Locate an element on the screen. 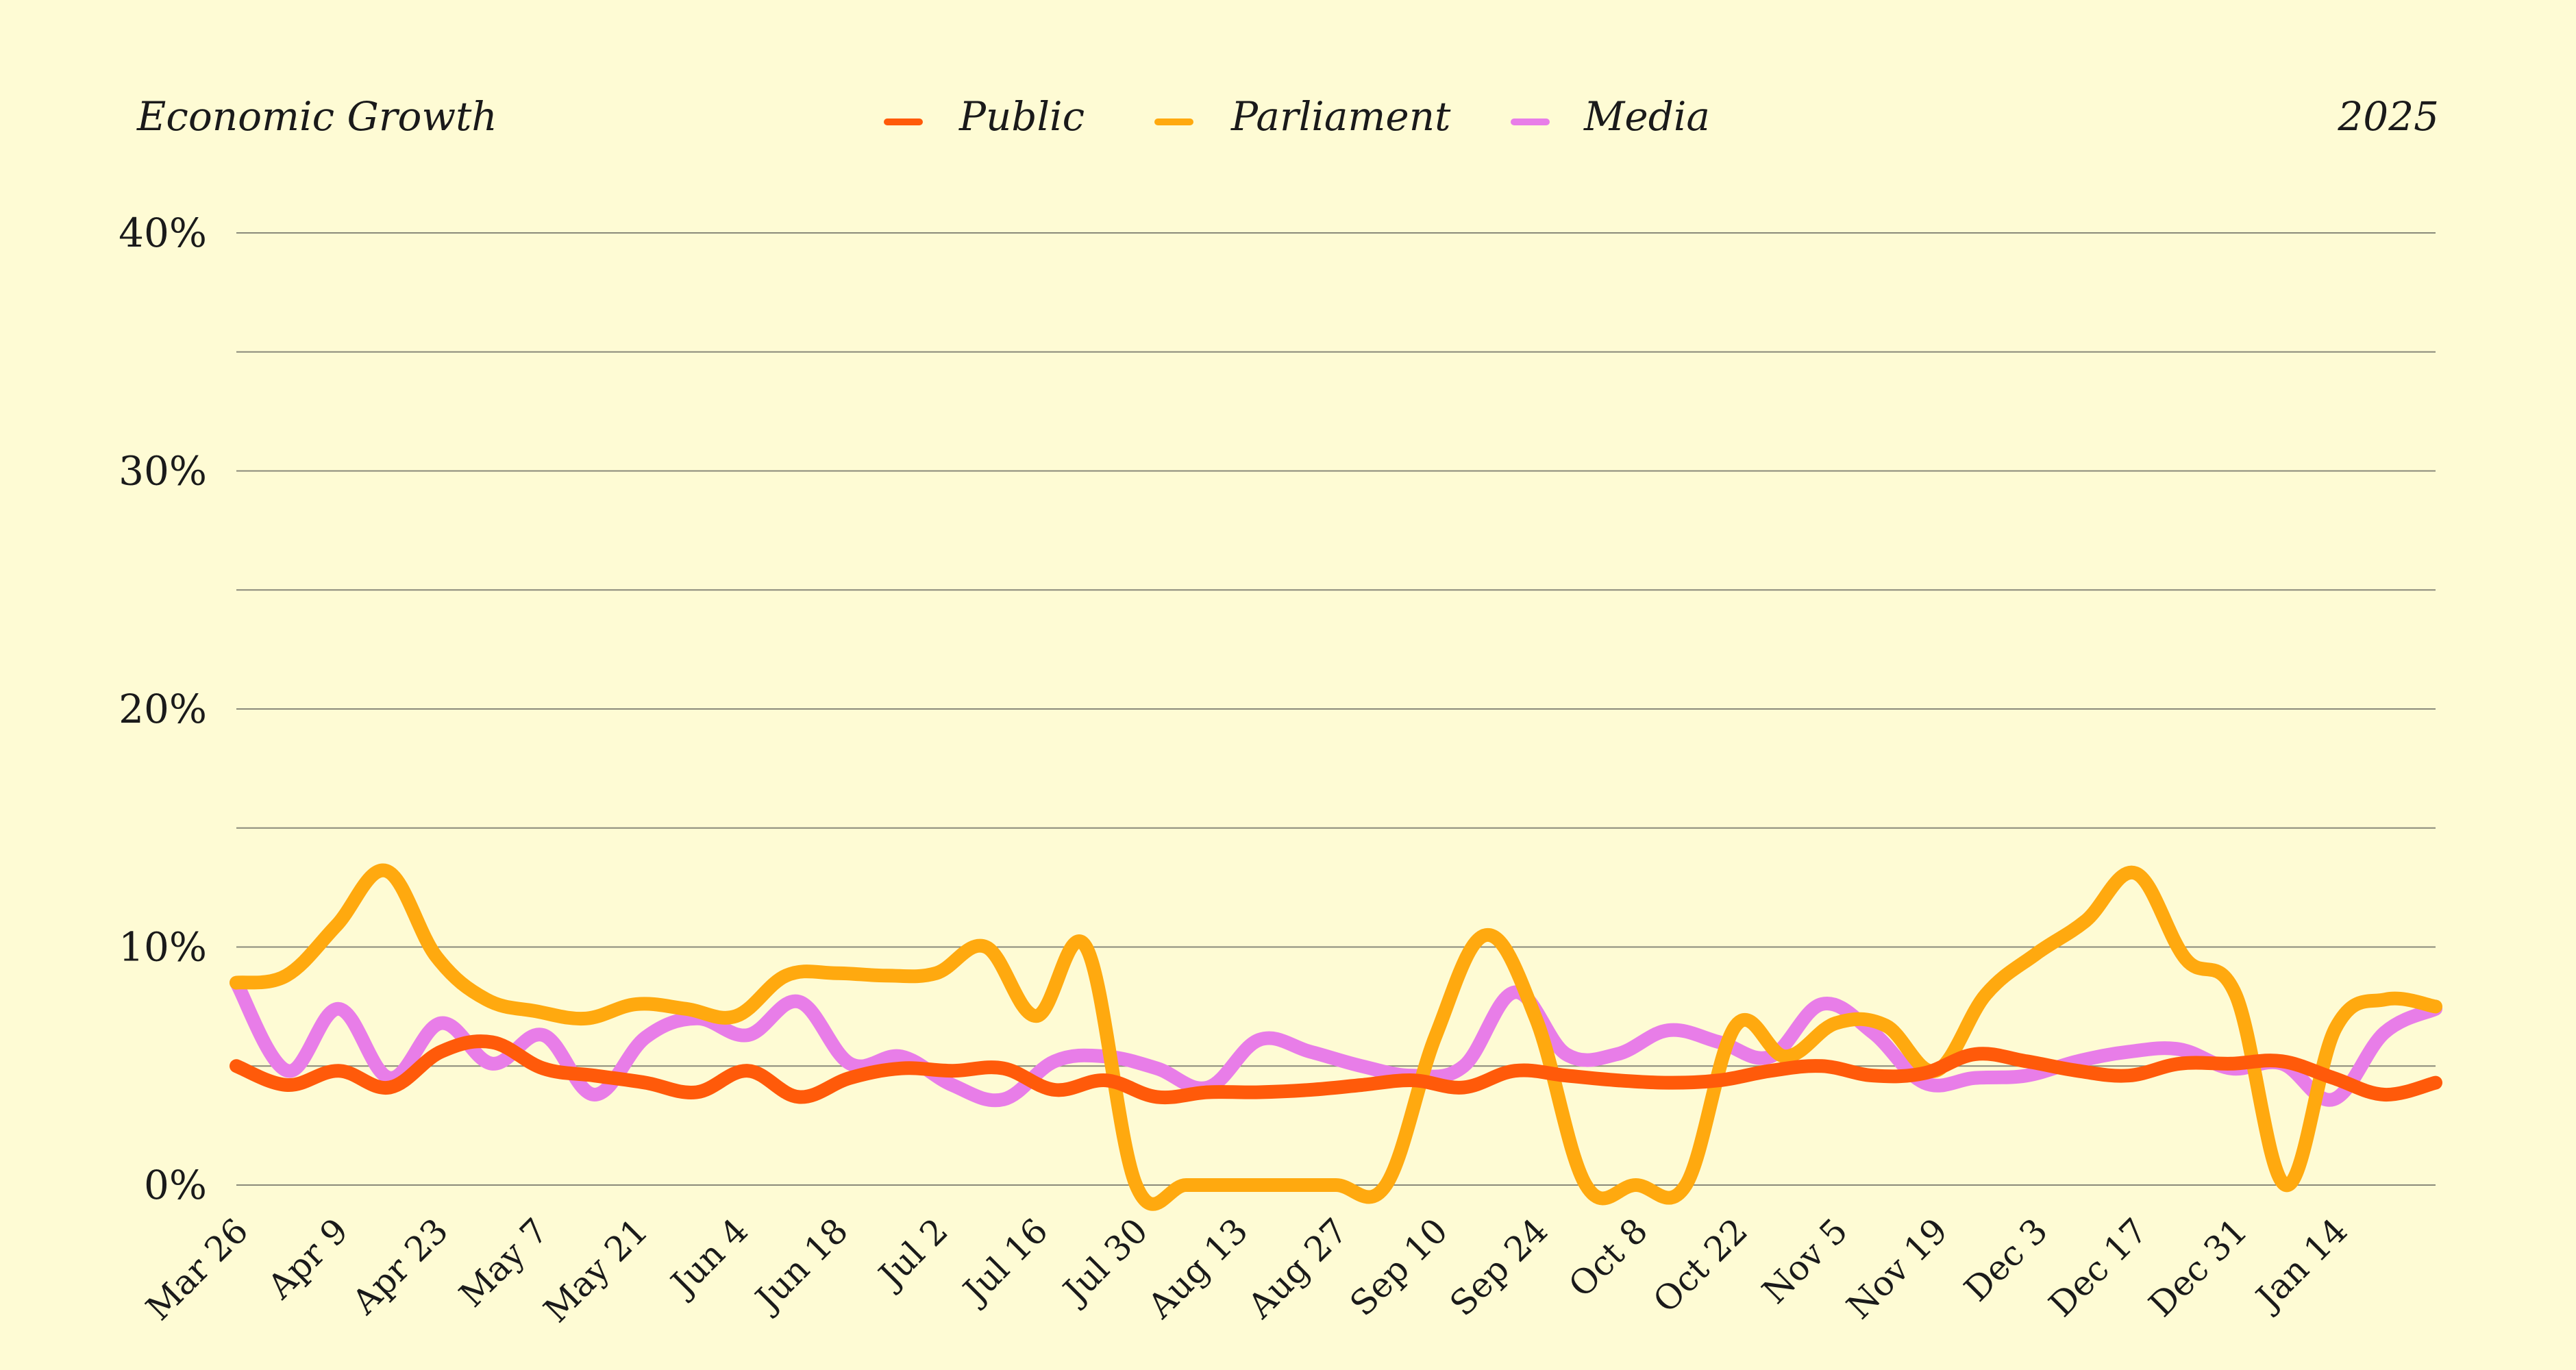 The height and width of the screenshot is (1370, 2576). x-tick-label: Jan 14 is located at coordinates (2300, 1265).